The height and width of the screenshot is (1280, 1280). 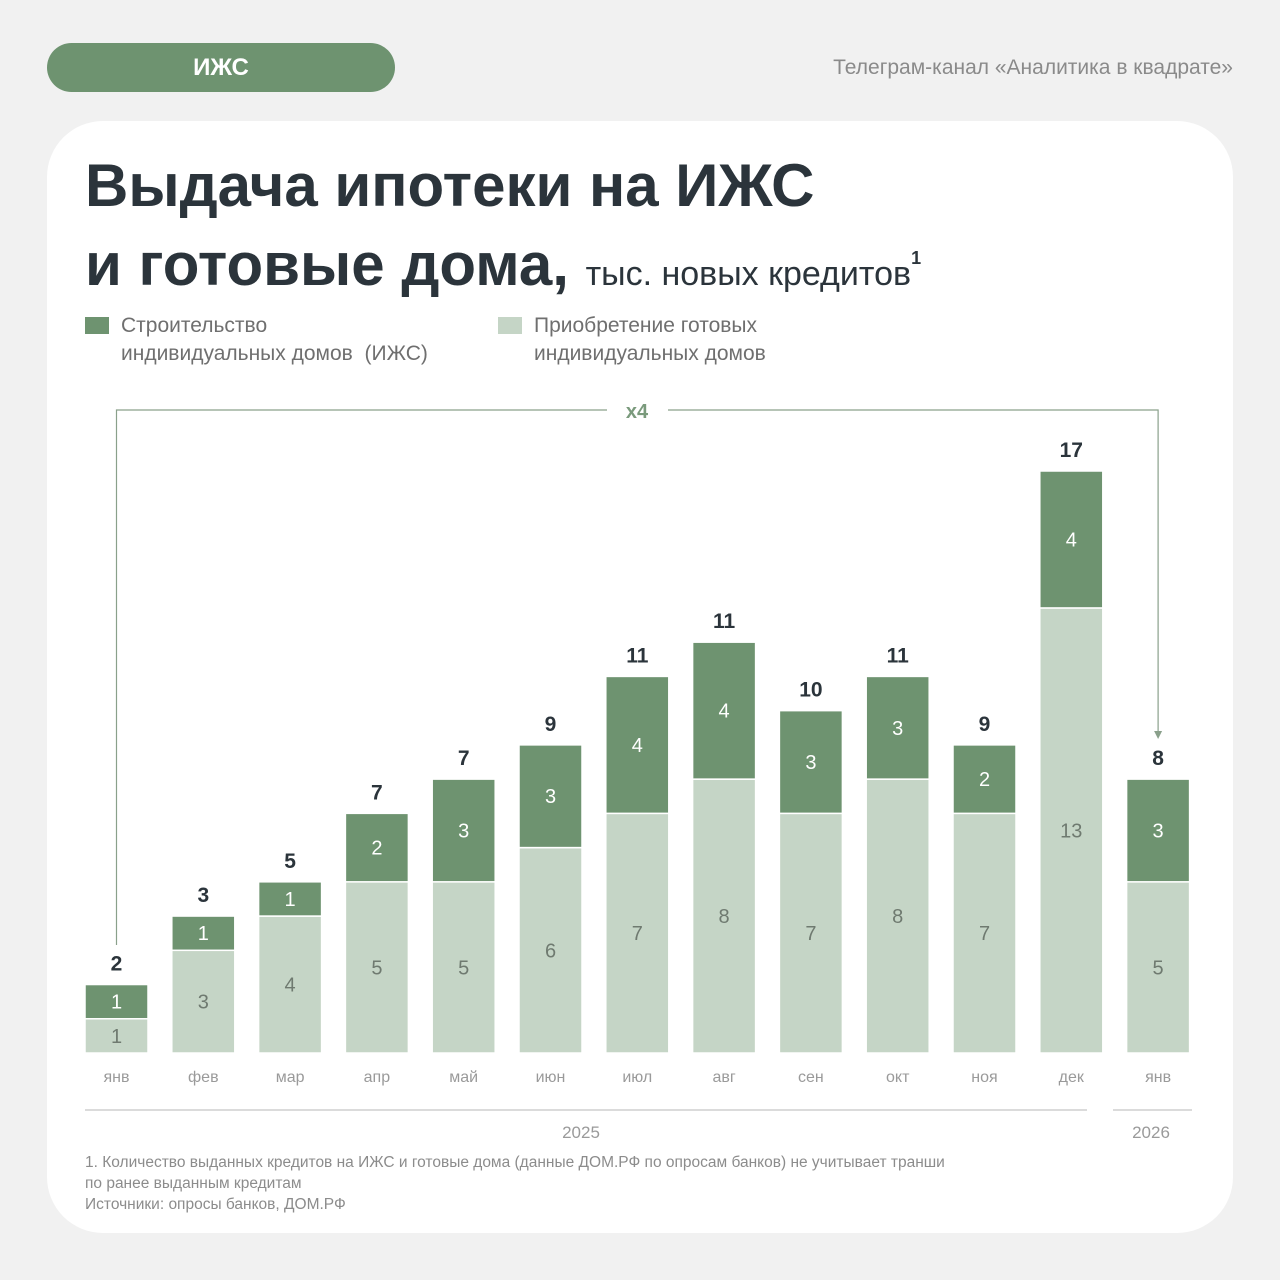 I want to click on x-tick-label: окт, so click(x=898, y=1077).